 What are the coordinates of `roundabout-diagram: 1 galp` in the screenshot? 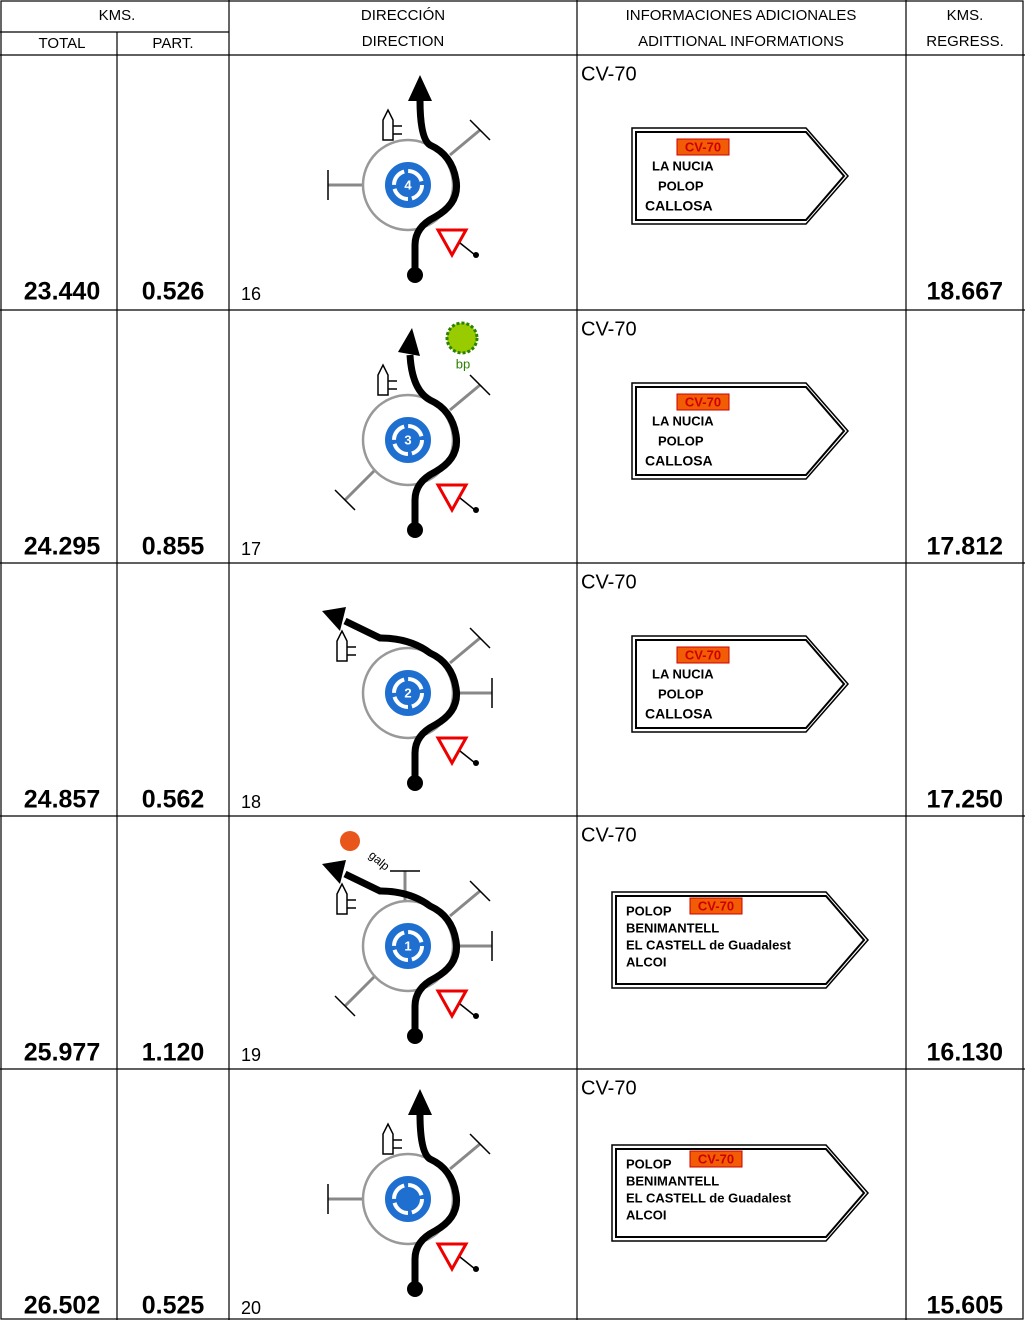 It's located at (407, 937).